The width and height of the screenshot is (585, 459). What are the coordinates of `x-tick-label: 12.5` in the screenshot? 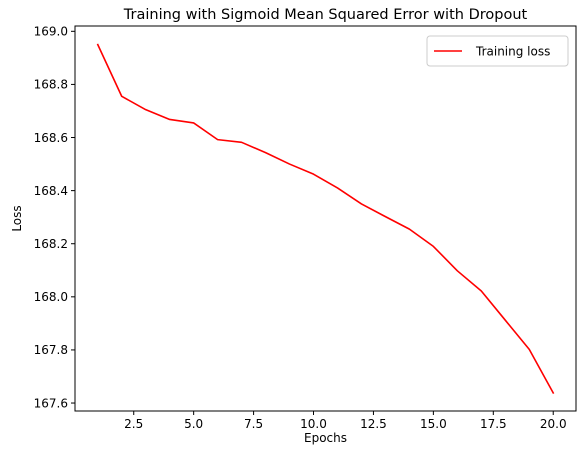 It's located at (373, 424).